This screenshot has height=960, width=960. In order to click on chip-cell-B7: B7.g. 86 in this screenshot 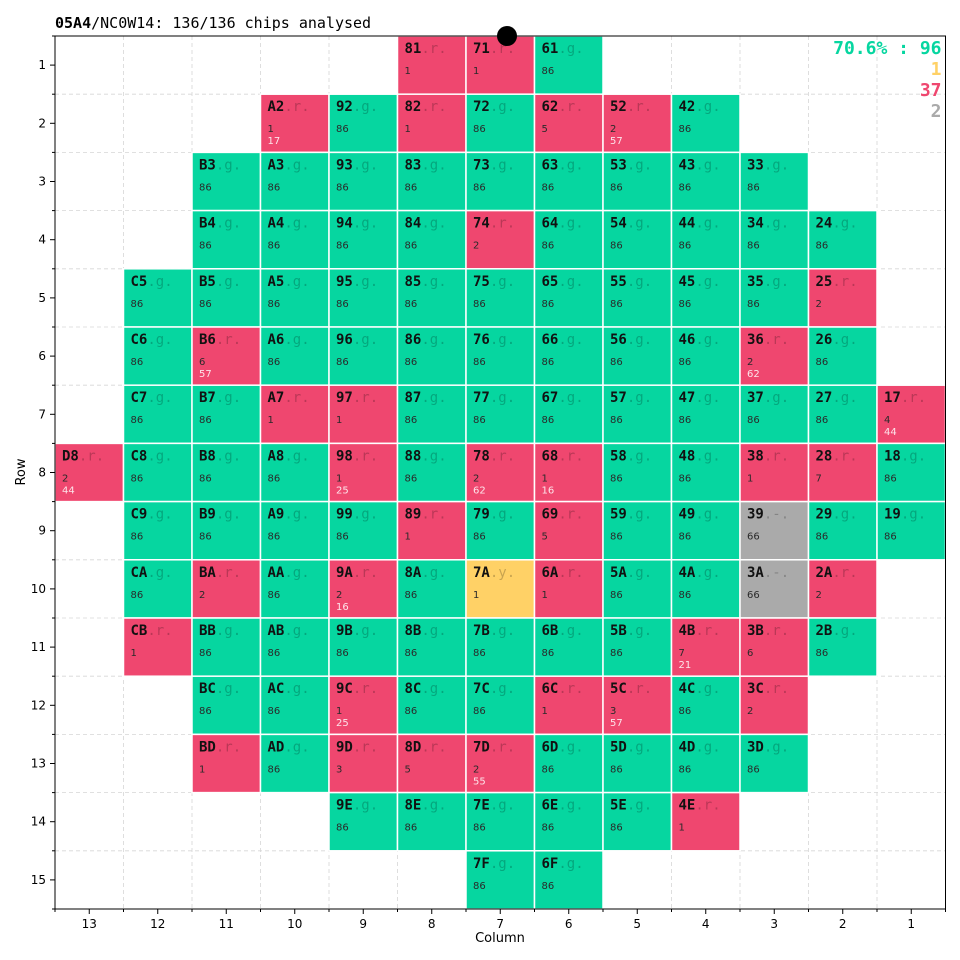, I will do `click(226, 414)`.